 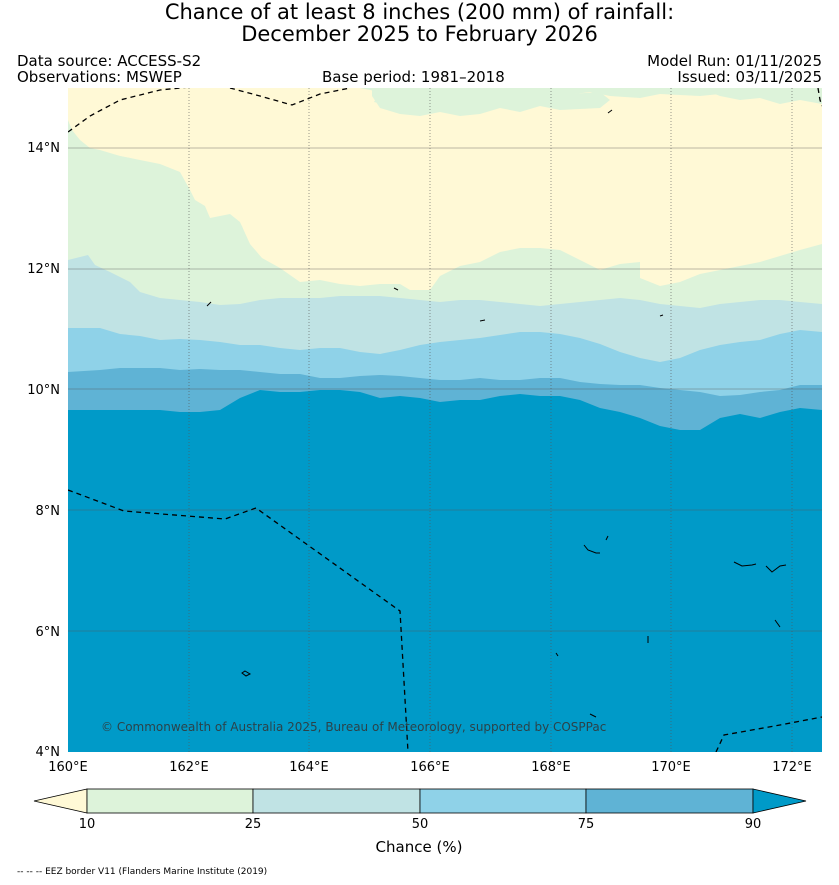 I want to click on observations: Observations: MSWEP, so click(x=99, y=77).